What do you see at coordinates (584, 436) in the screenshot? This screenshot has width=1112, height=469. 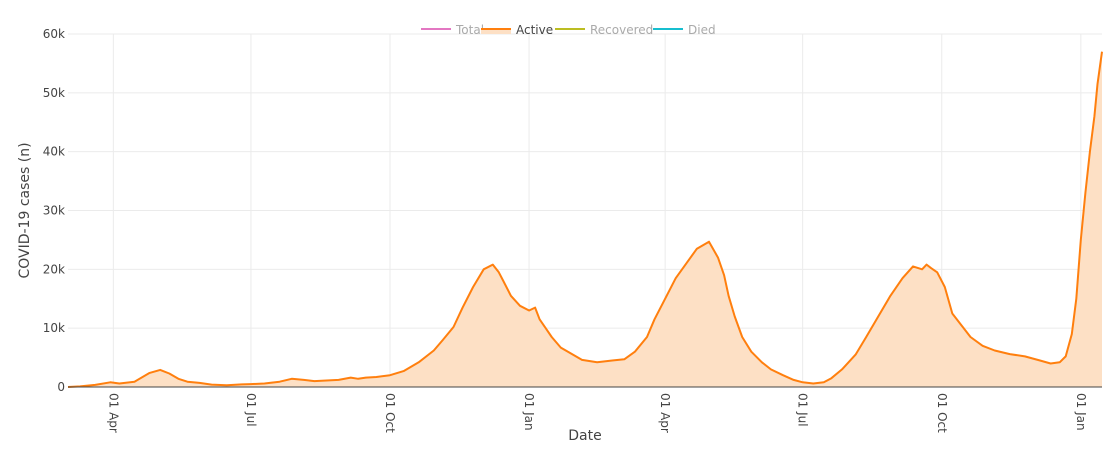 I see `x-axis-title: Date` at bounding box center [584, 436].